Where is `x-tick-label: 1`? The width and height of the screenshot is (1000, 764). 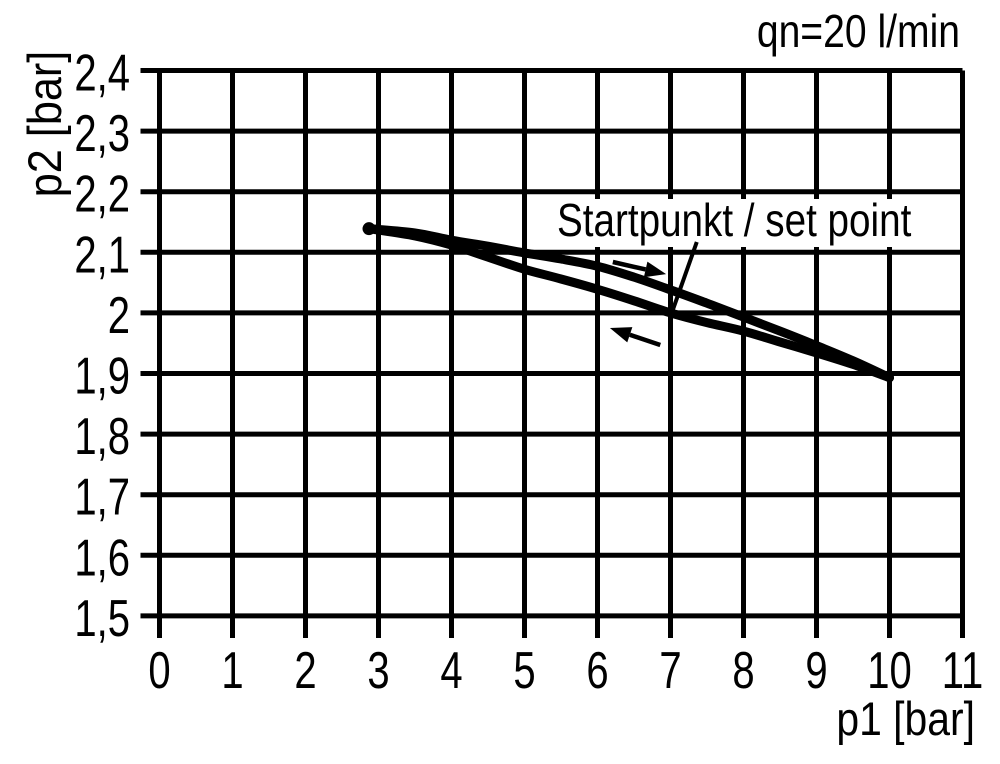
x-tick-label: 1 is located at coordinates (232, 670).